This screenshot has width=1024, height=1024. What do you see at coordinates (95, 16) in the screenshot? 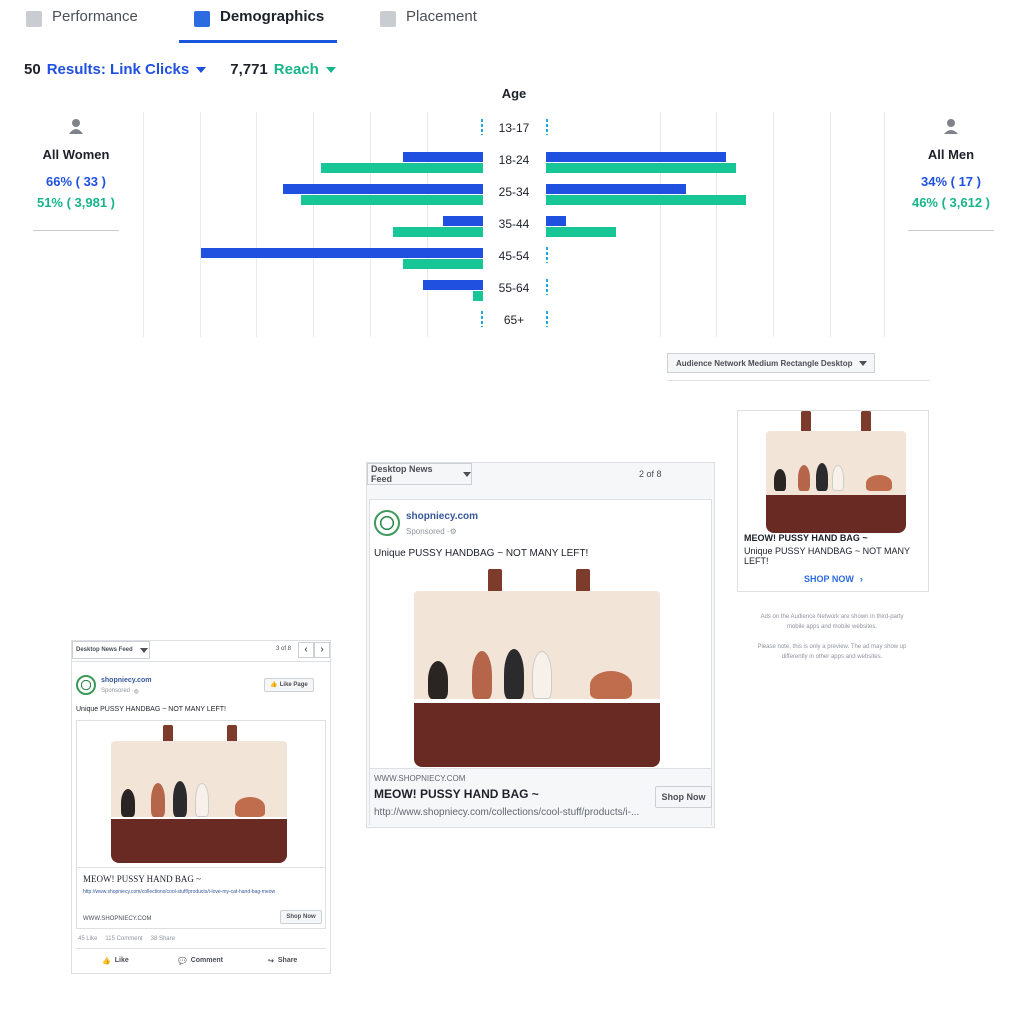
I see `tab-performance-label: Performance` at bounding box center [95, 16].